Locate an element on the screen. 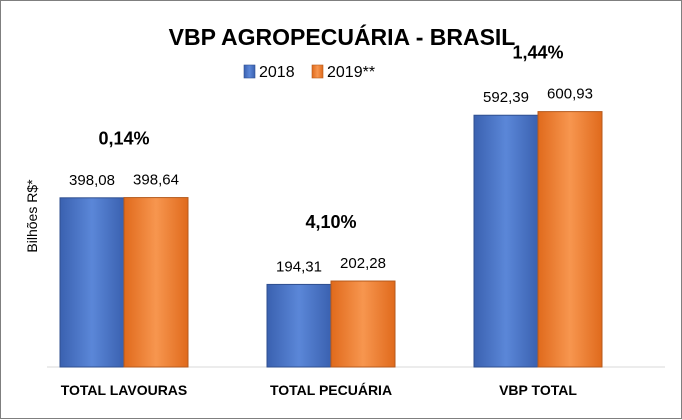 The image size is (682, 420). category-label-1: TOTAL LAVOURAS is located at coordinates (124, 390).